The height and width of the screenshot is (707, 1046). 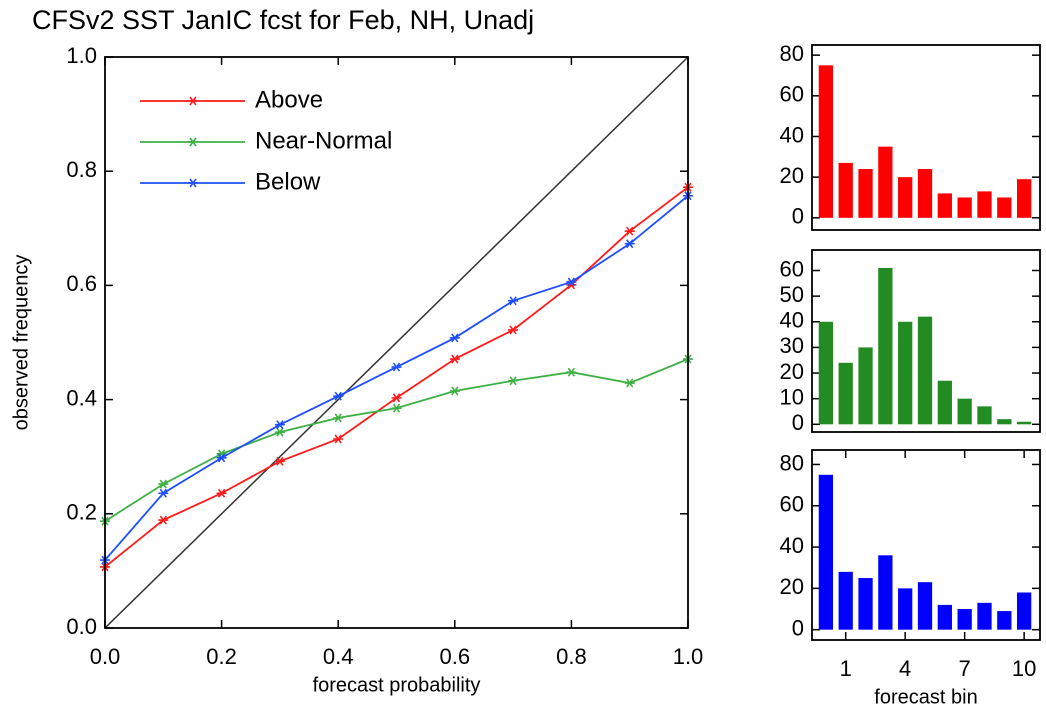 What do you see at coordinates (396, 440) in the screenshot?
I see `series-line` at bounding box center [396, 440].